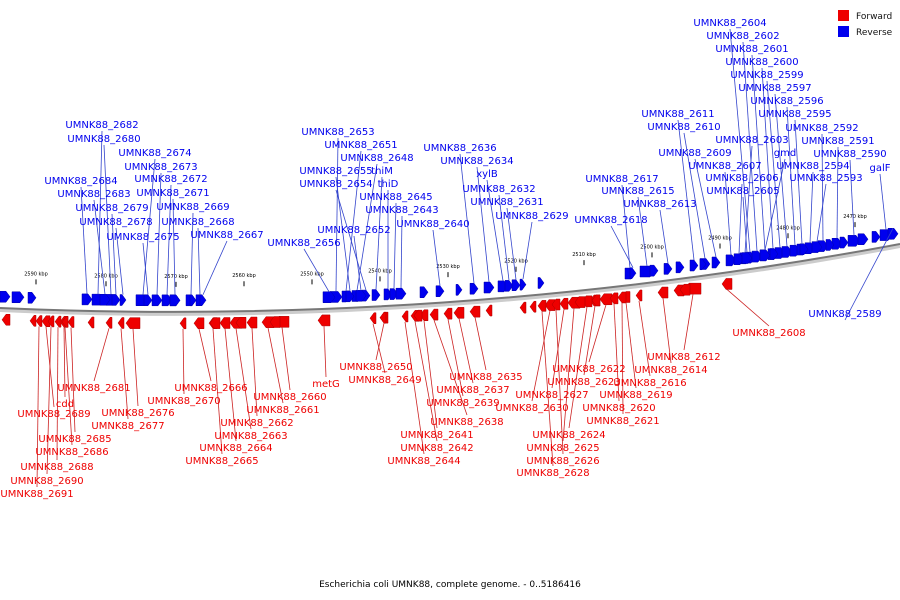 This screenshot has height=600, width=900. What do you see at coordinates (751, 49) in the screenshot?
I see `gene-label-umnk88-2601: UMNK88_2601` at bounding box center [751, 49].